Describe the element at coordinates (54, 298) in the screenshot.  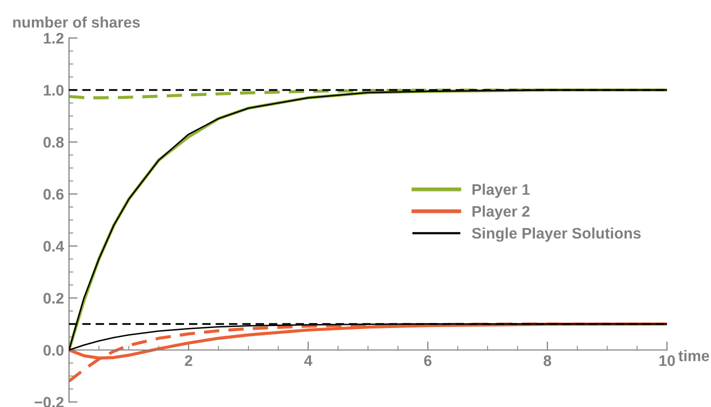
I see `y-tick-label: 0.2` at that location.